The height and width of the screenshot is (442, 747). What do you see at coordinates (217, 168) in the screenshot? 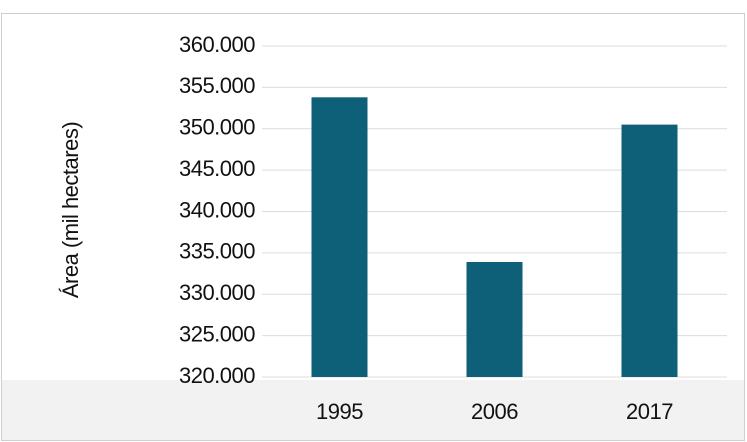
I see `y-tick-label: 345.000` at bounding box center [217, 168].